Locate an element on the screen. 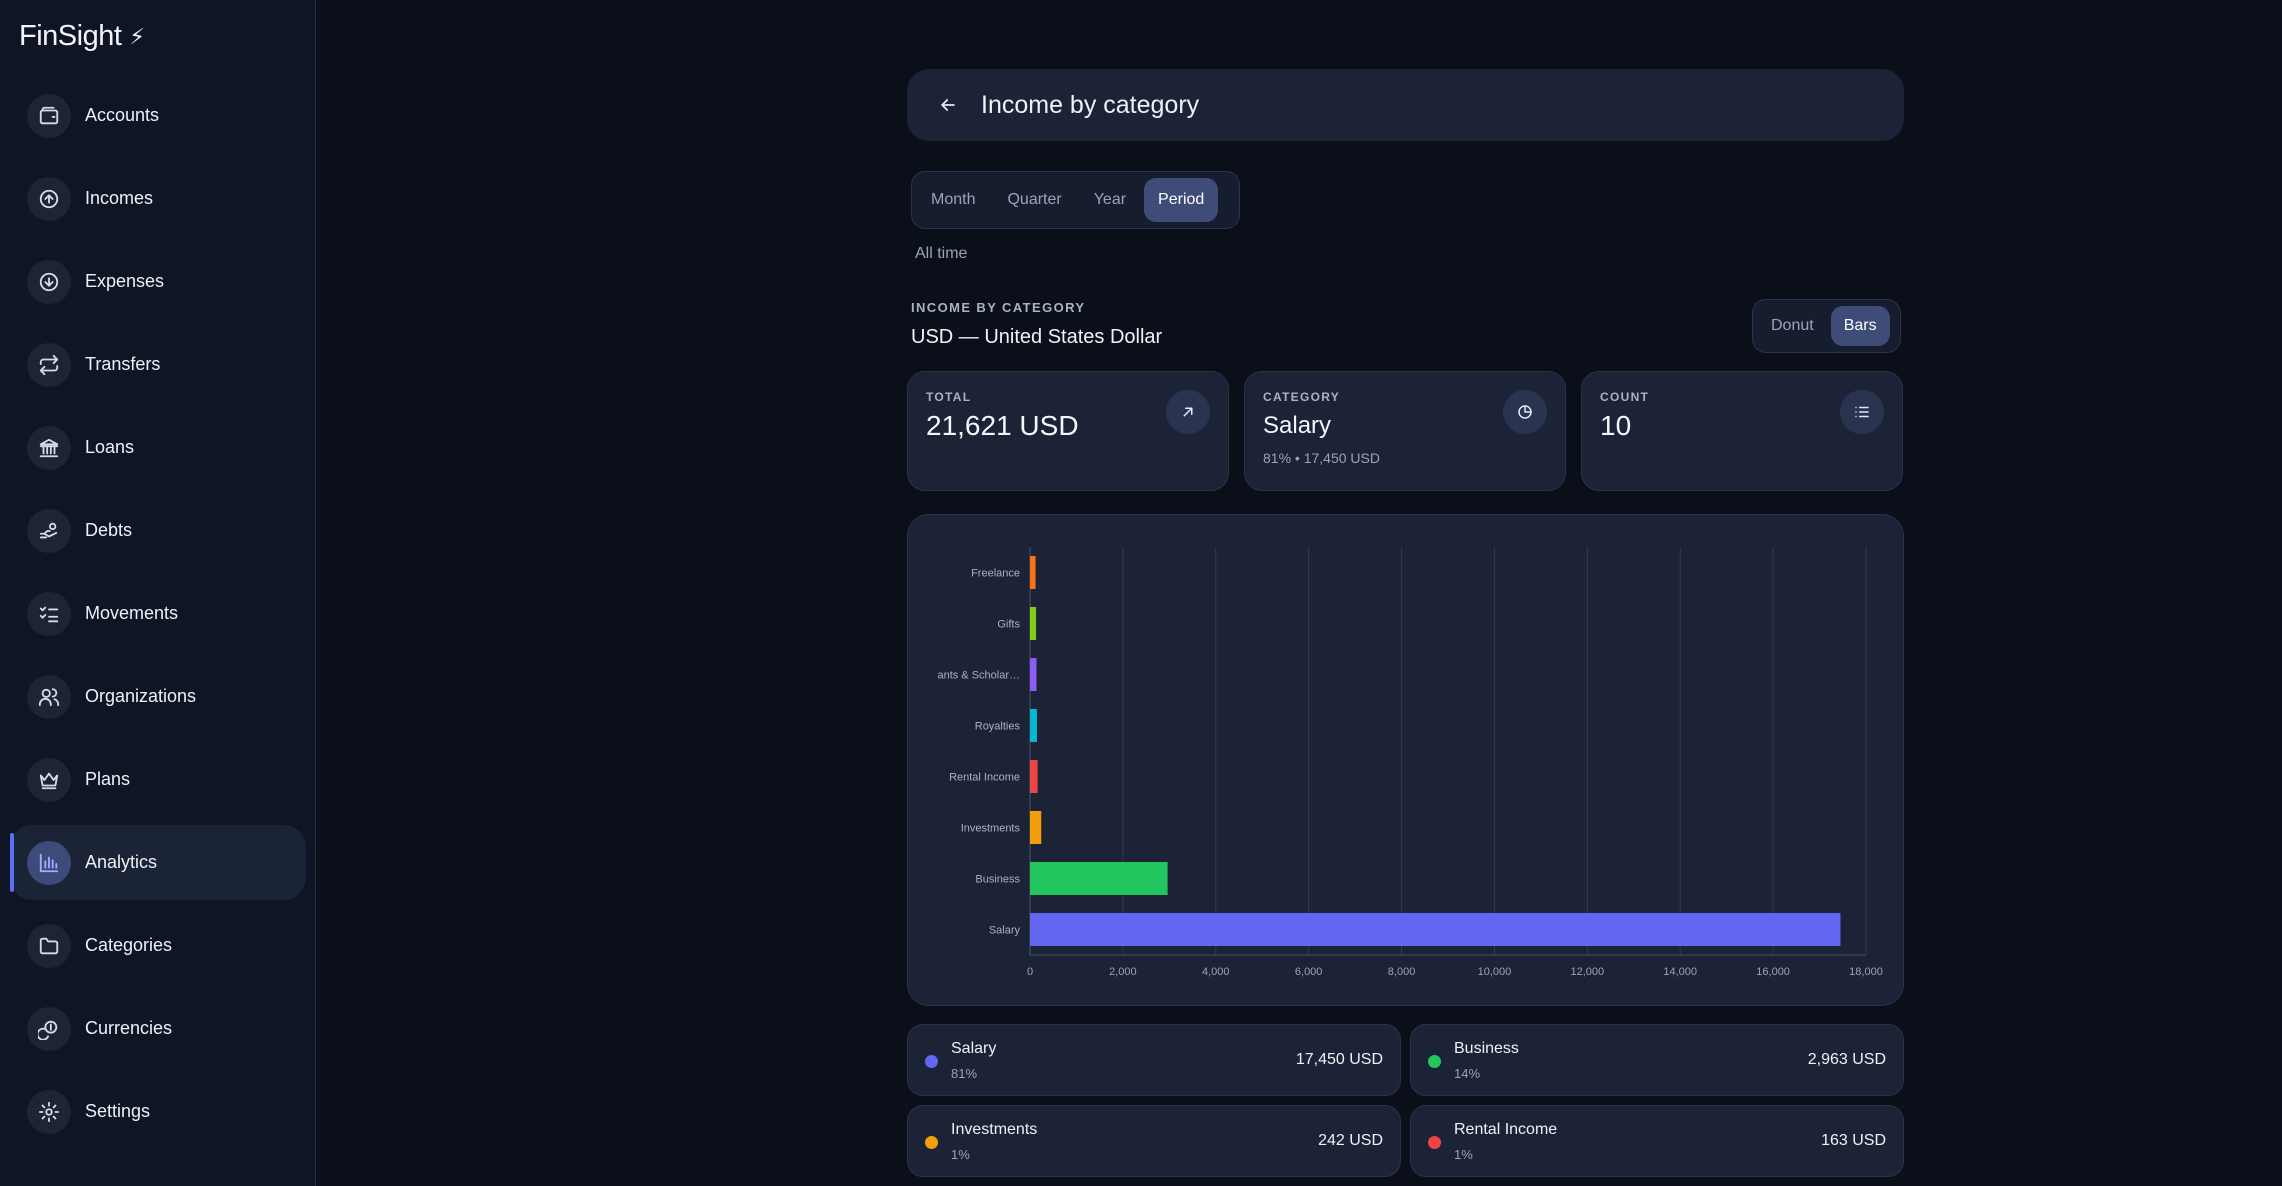 Image resolution: width=2282 pixels, height=1186 pixels. legend-amount: 2,963 USD is located at coordinates (1846, 1059).